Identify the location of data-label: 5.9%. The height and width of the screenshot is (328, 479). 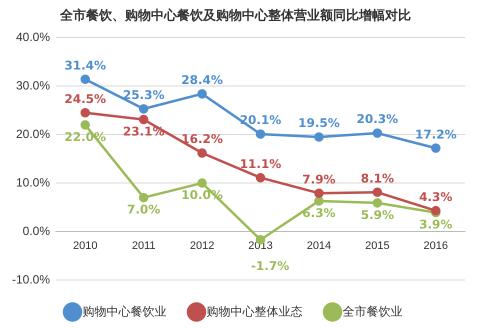
(377, 215).